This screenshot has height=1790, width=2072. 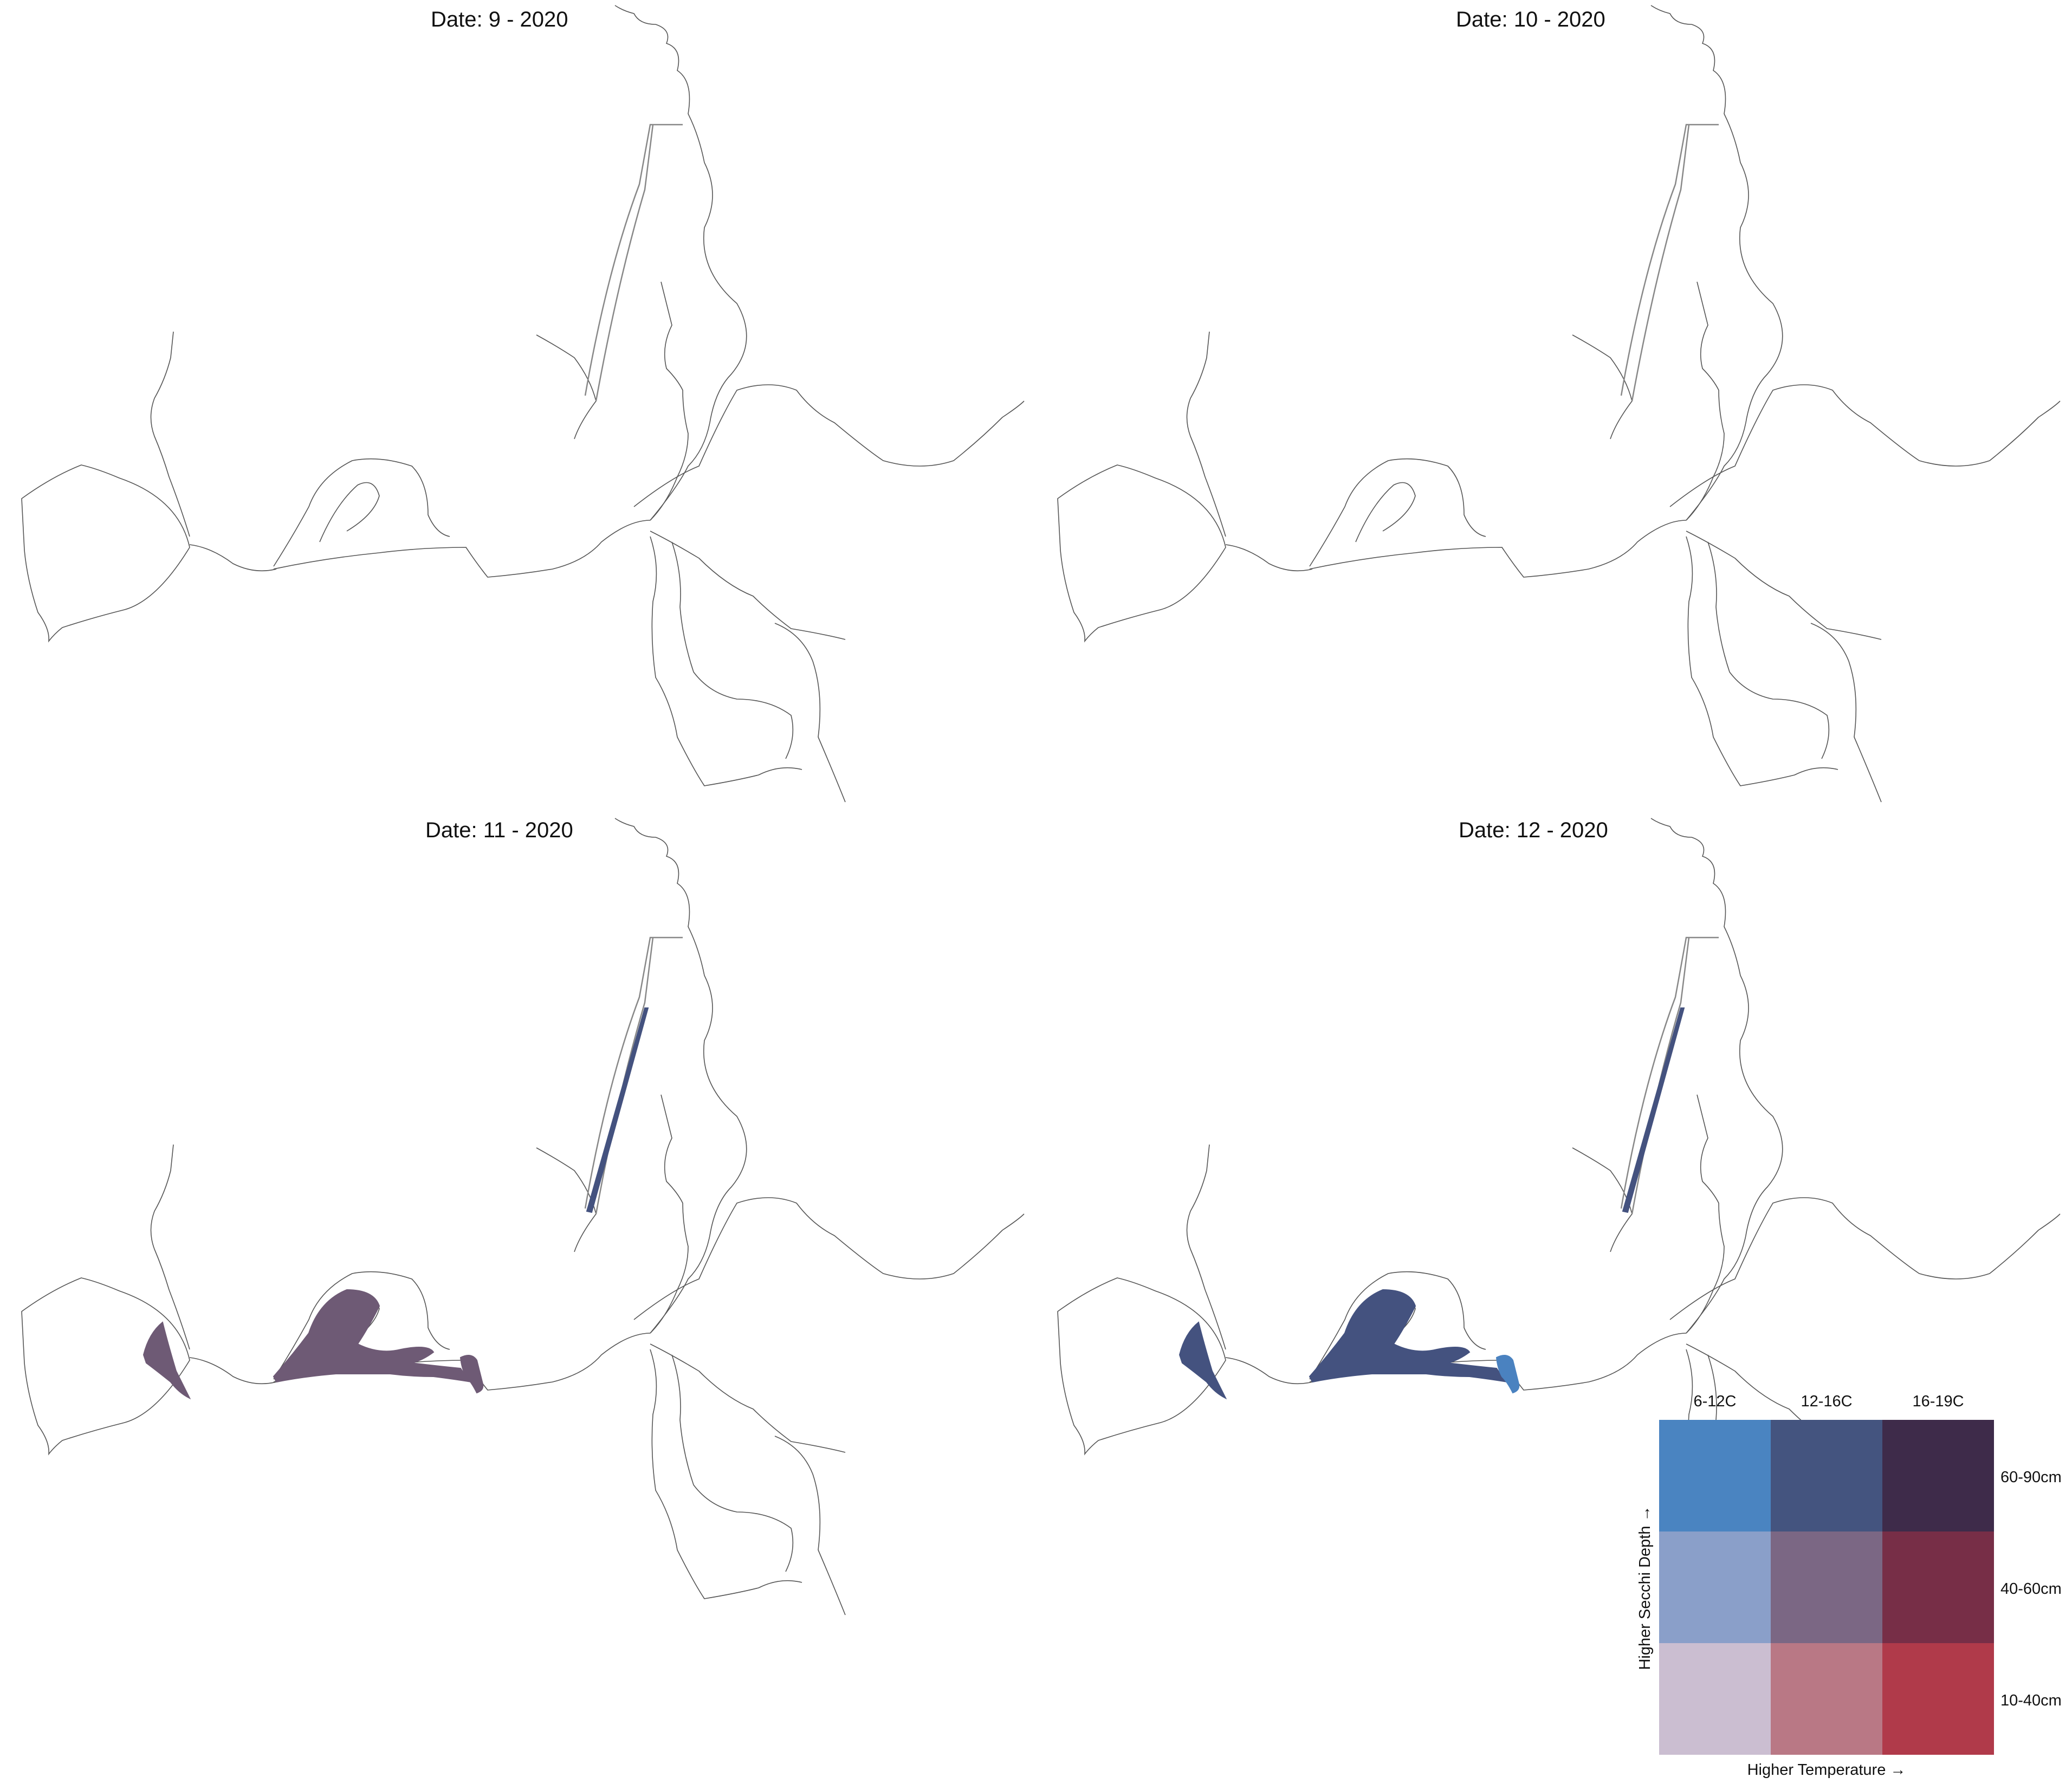 I want to click on legend-column-label: 12-16C, so click(x=1827, y=1401).